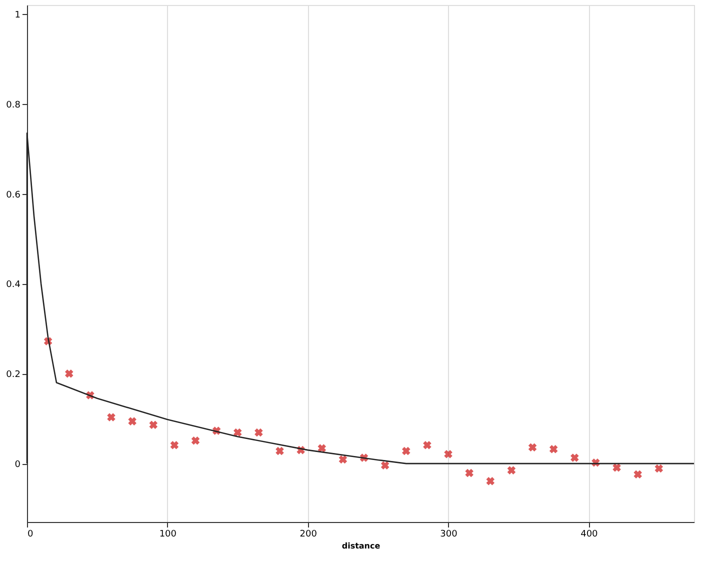 The width and height of the screenshot is (723, 565). Describe the element at coordinates (589, 535) in the screenshot. I see `x-tick-label: 400` at that location.